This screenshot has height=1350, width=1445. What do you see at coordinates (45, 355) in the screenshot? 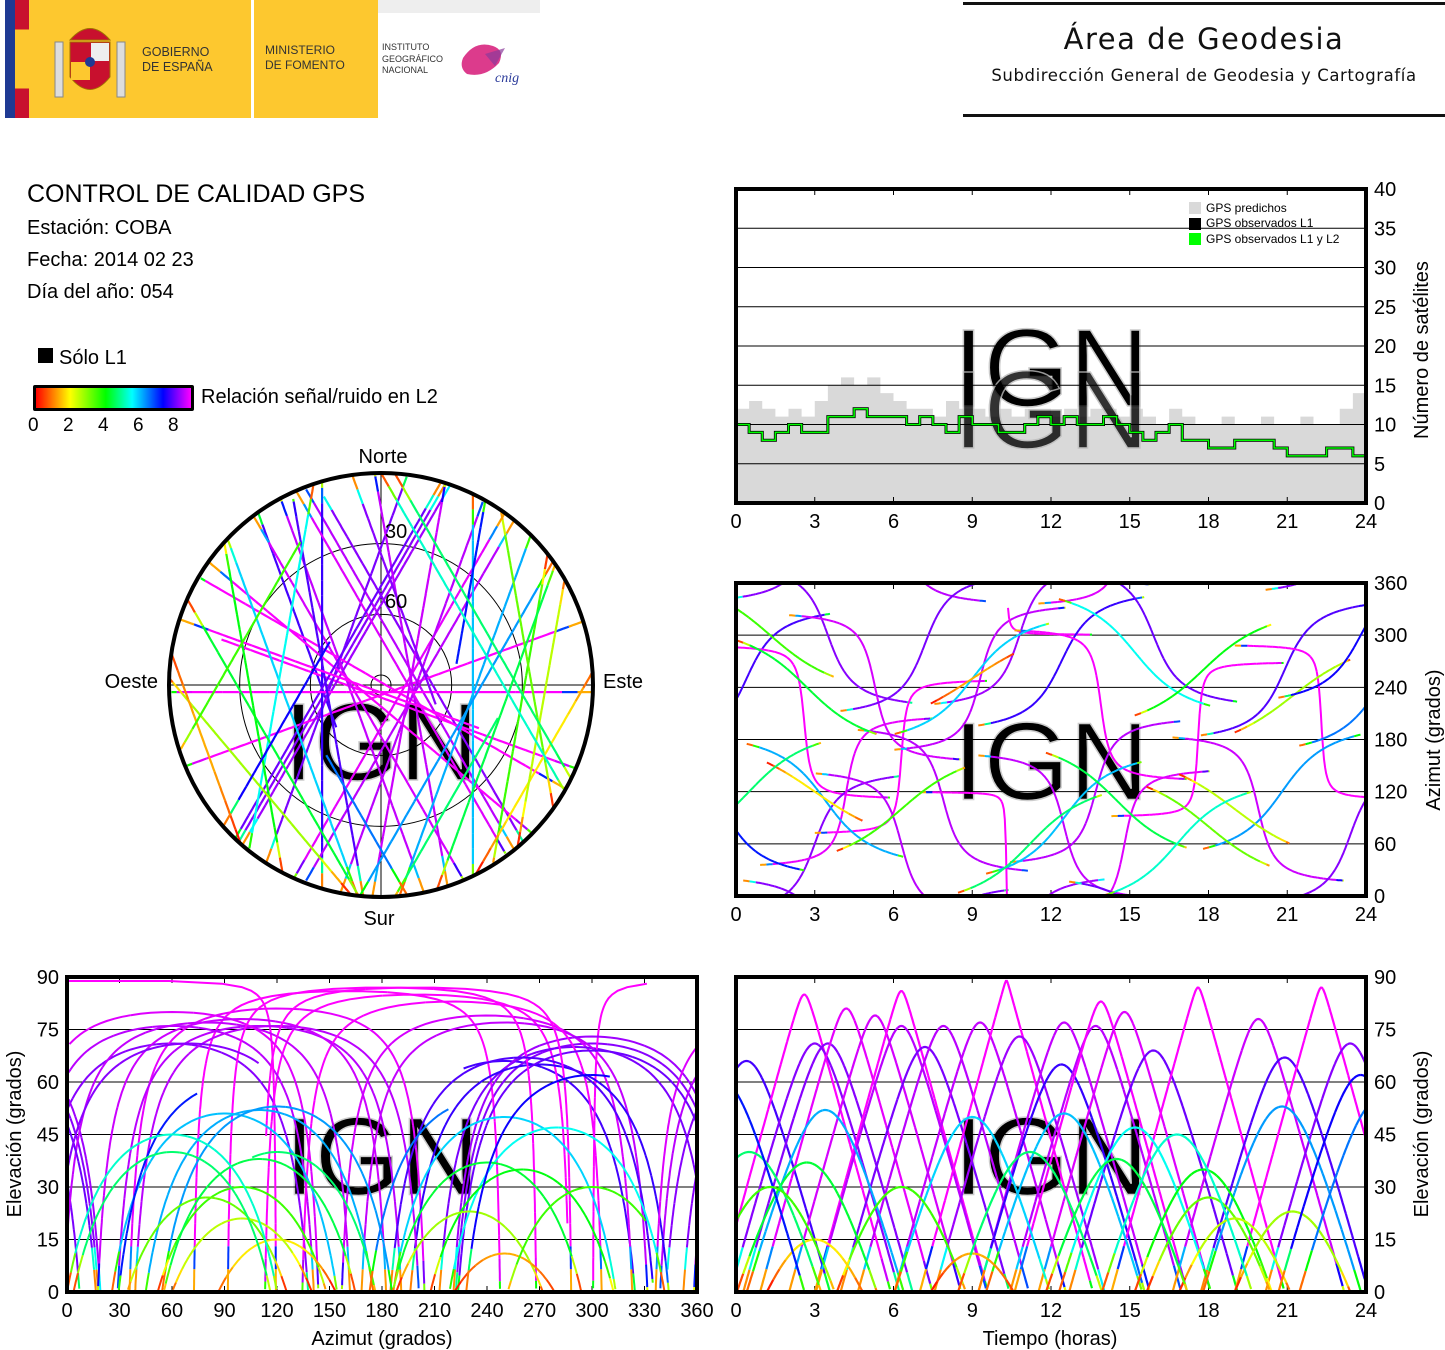
I see `l1-only-swatch` at bounding box center [45, 355].